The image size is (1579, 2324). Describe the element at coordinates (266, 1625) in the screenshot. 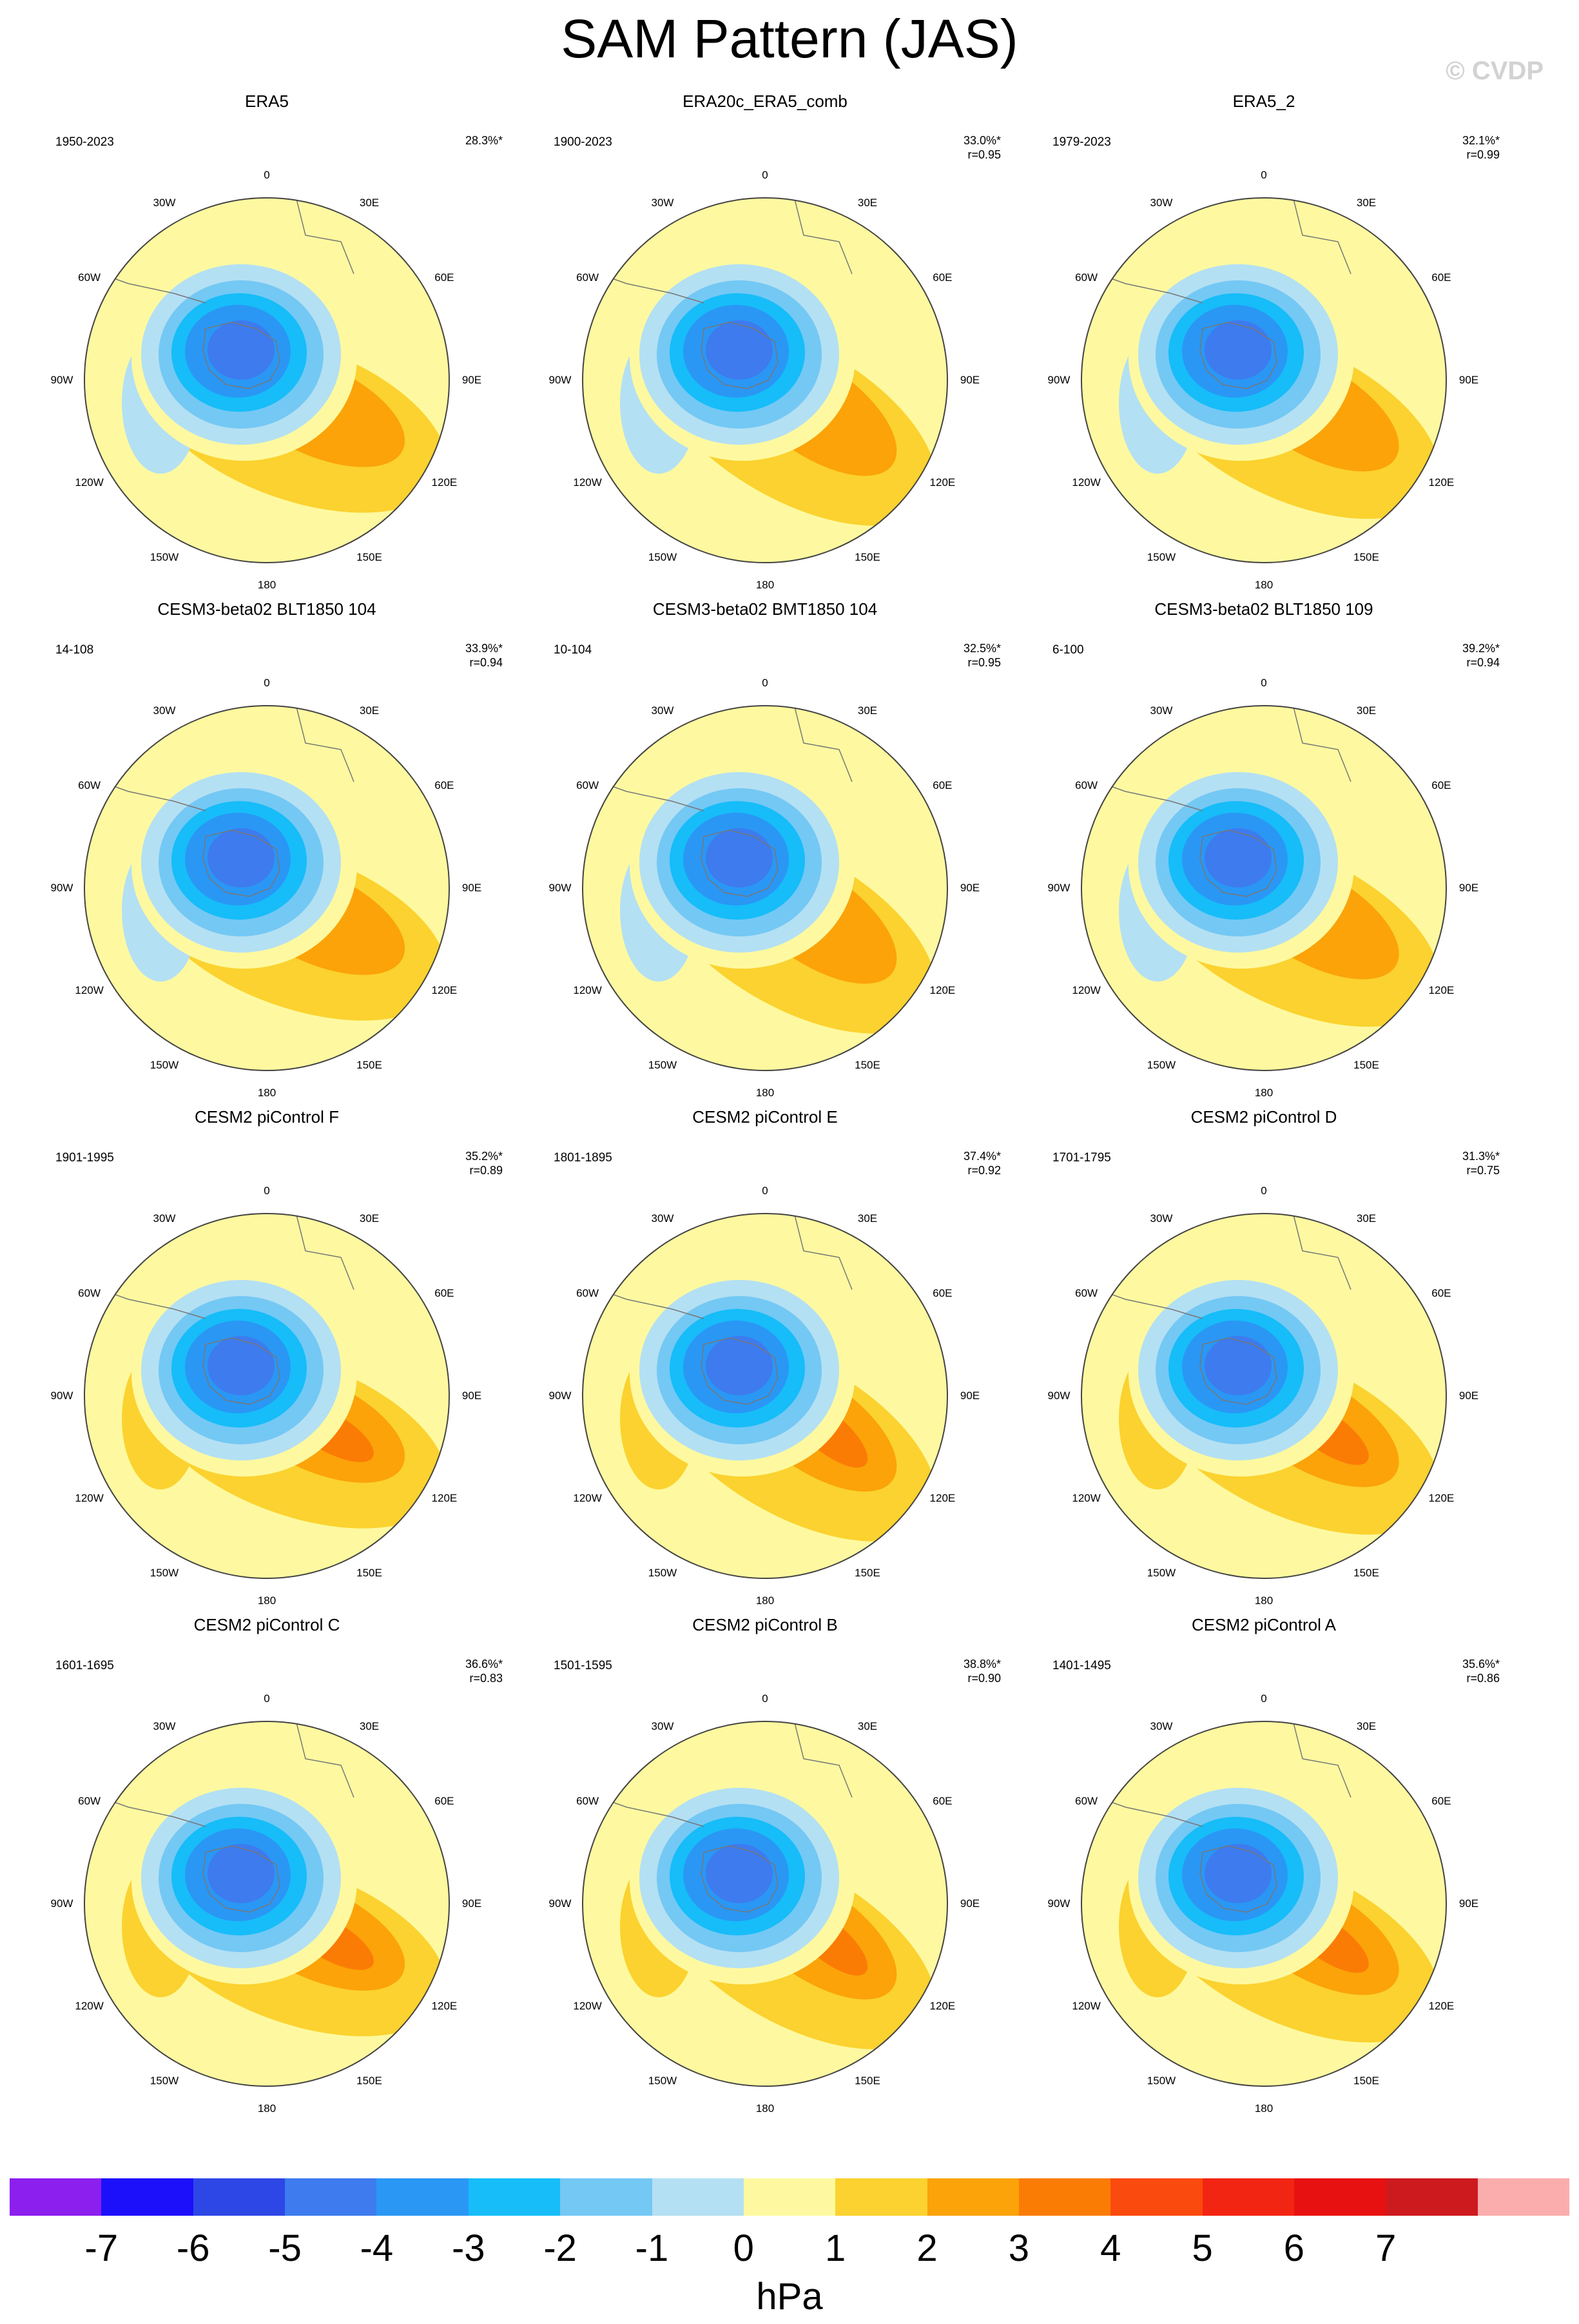

I see `panel-title: CESM2 piControl C` at that location.